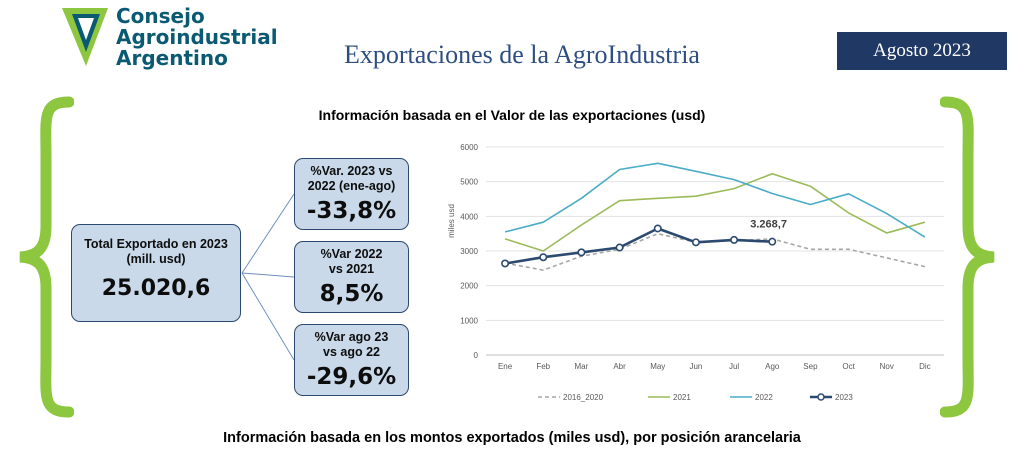  Describe the element at coordinates (844, 397) in the screenshot. I see `legend-label-2023: 2023` at that location.